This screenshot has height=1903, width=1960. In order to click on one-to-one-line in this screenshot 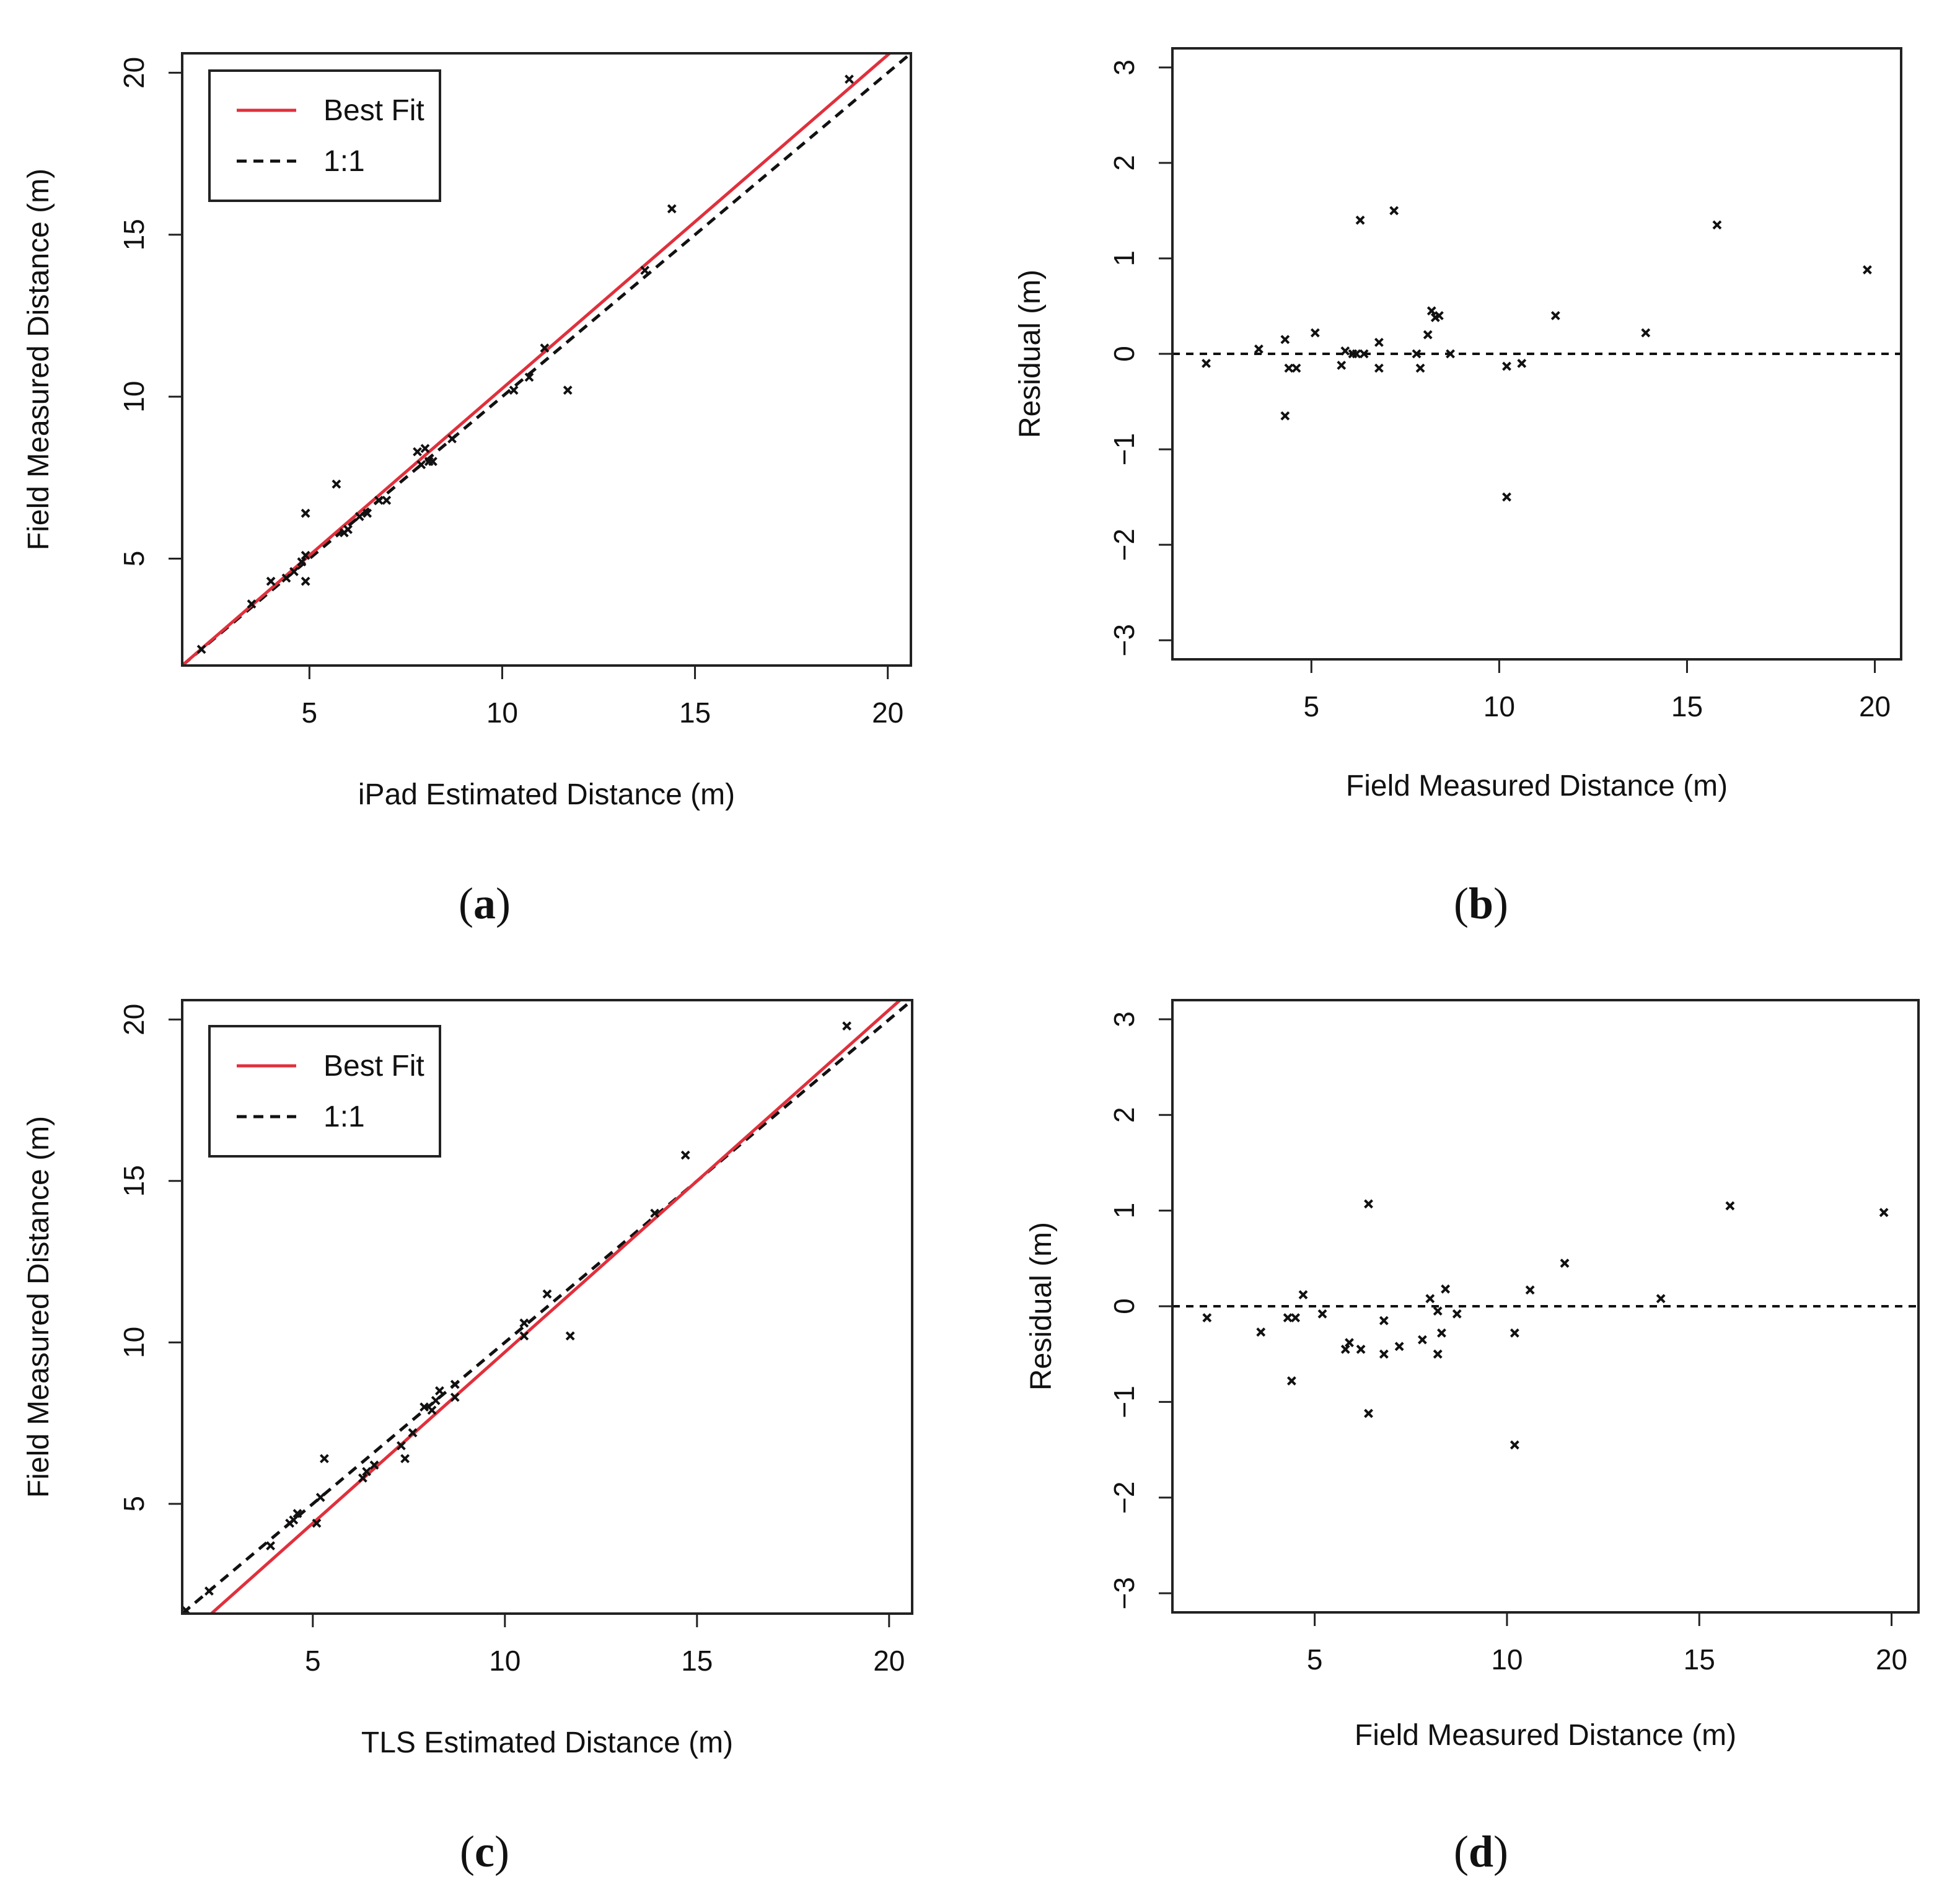, I will do `click(547, 1307)`.